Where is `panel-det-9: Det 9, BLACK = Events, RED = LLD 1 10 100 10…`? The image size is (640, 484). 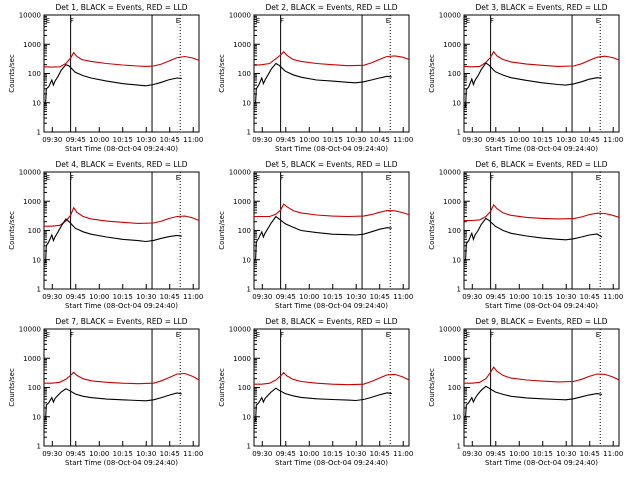 panel-det-9: Det 9, BLACK = Events, RED = LLD 1 10 100 10… is located at coordinates (525, 392).